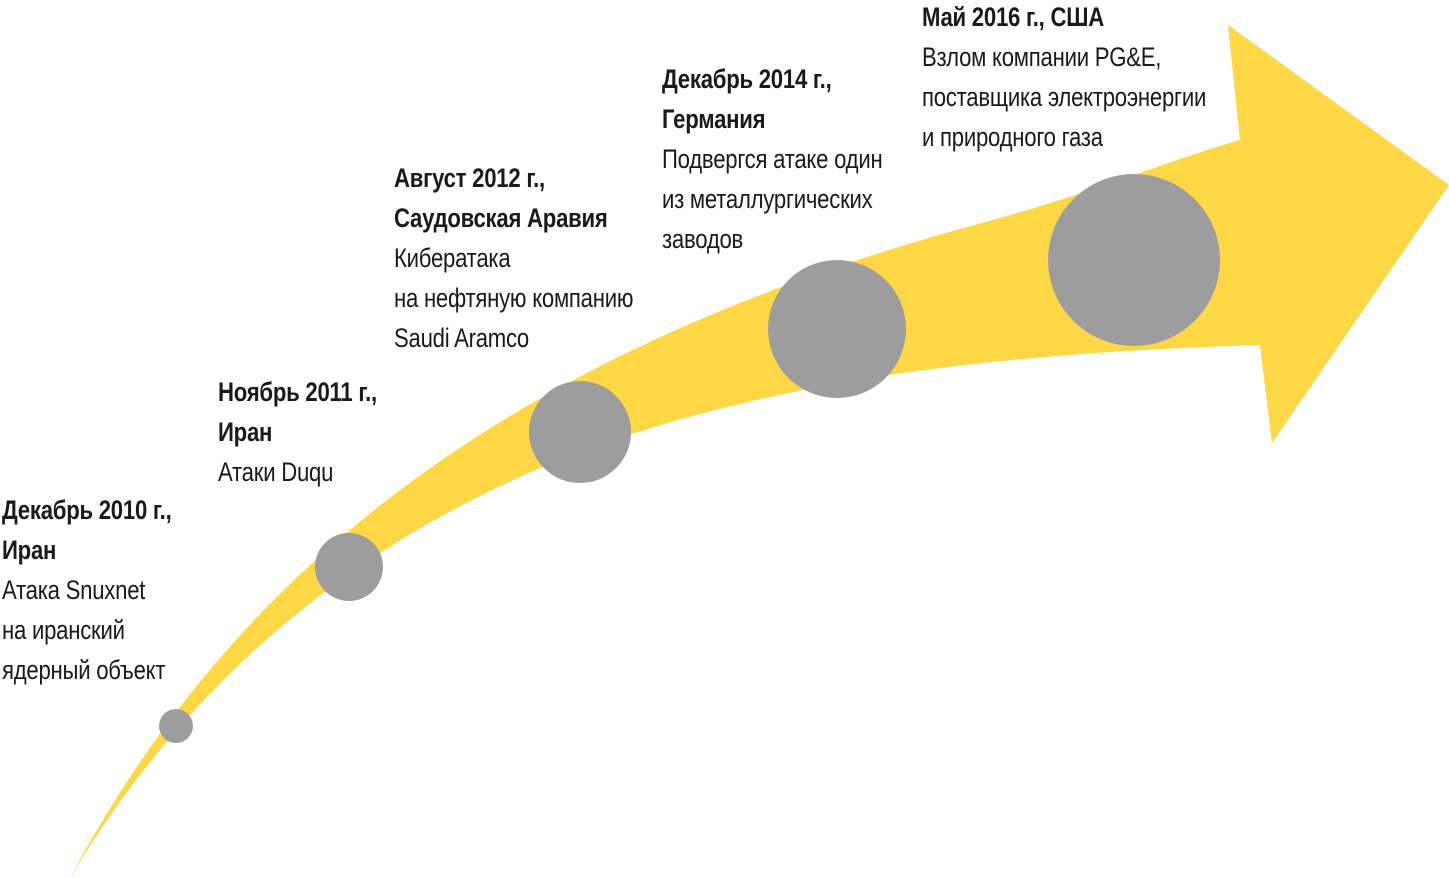  Describe the element at coordinates (74, 590) in the screenshot. I see `event-description-line: Атака Snuxnet` at that location.